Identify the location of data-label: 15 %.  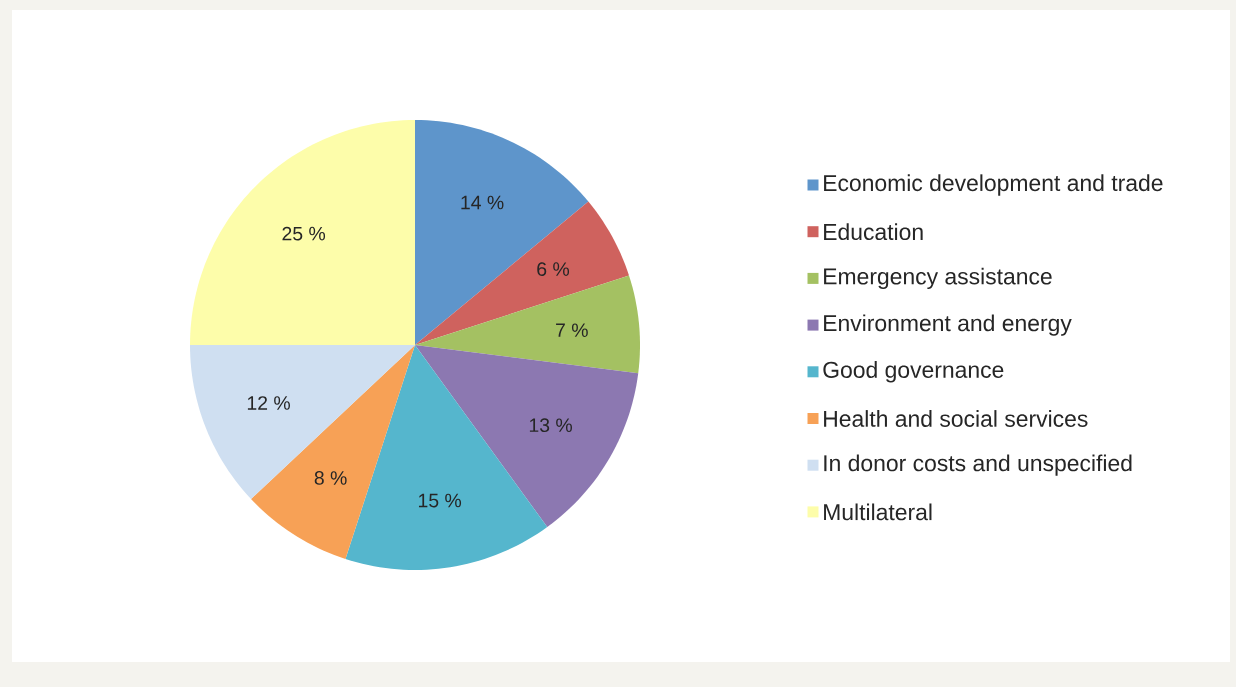
(440, 500).